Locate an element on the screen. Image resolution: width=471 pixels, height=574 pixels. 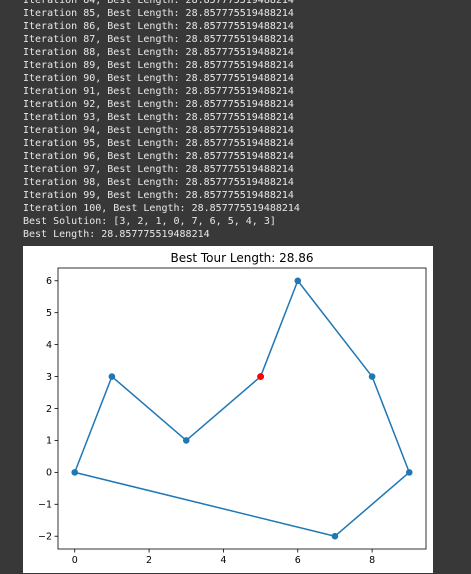
y-tick-label: 6 is located at coordinates (49, 281).